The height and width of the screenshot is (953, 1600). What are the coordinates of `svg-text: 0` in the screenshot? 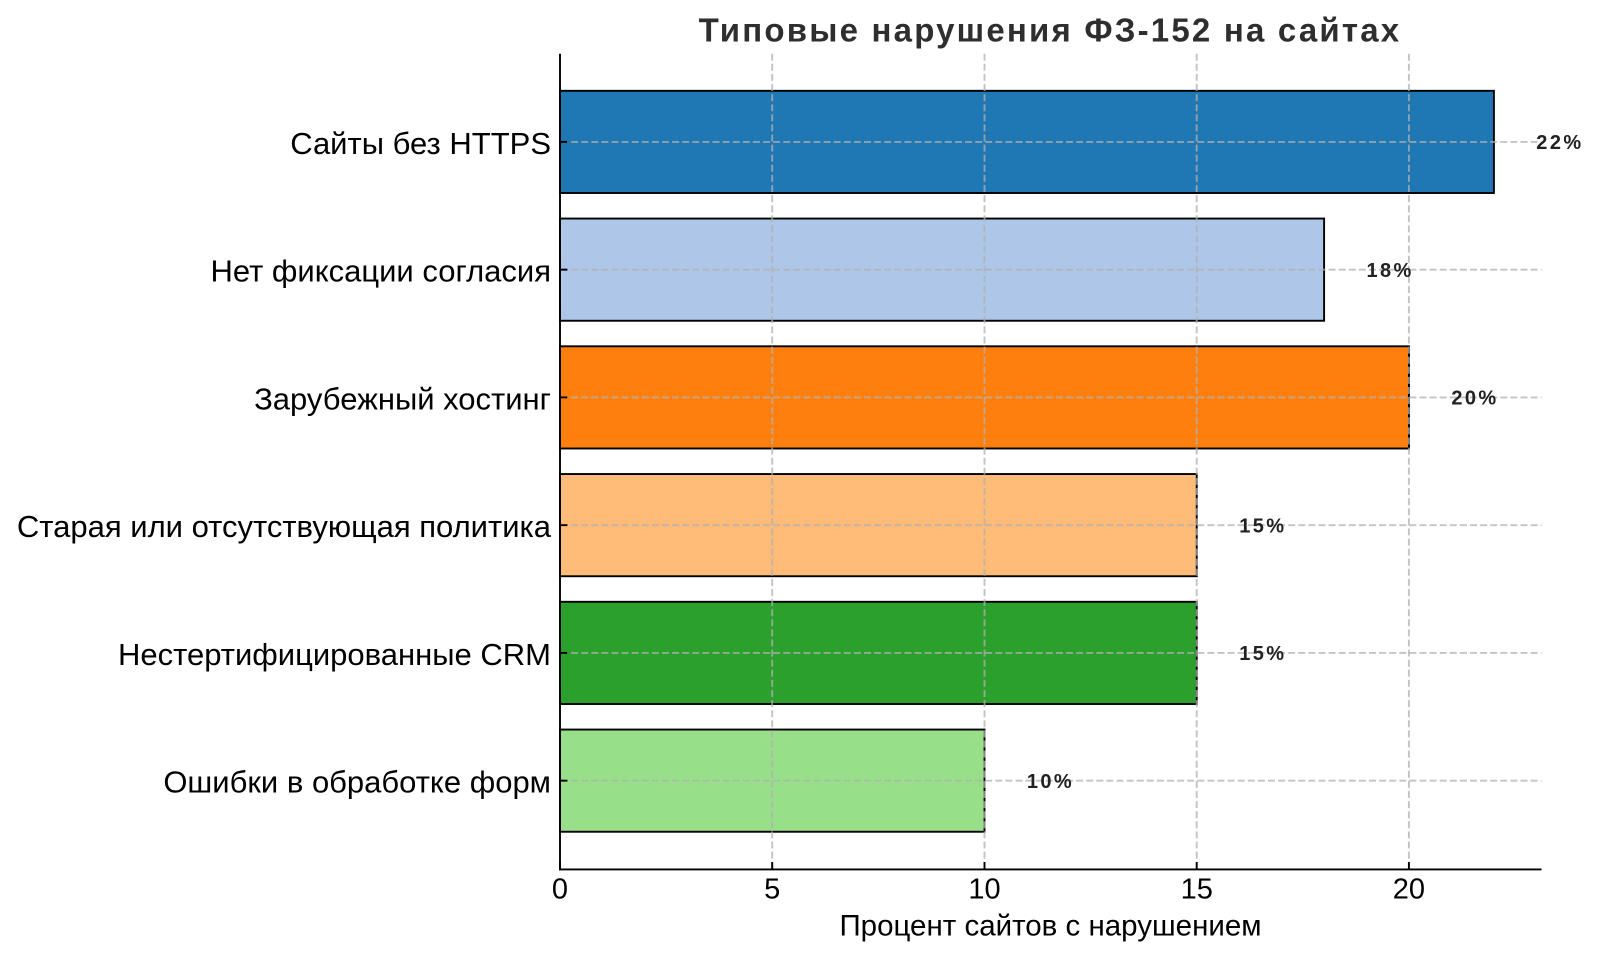 It's located at (560, 890).